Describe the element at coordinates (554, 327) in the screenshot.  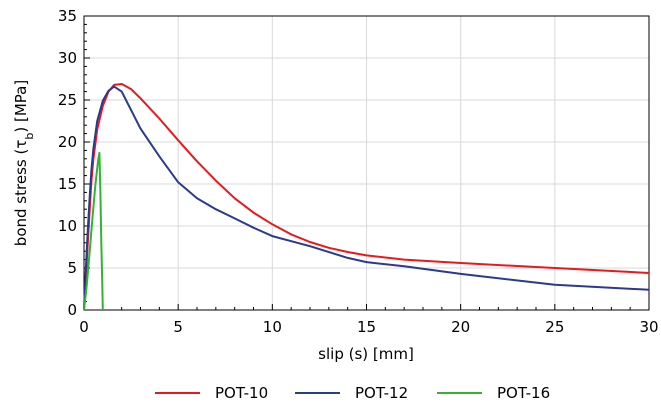
I see `x-tick-label: 25` at that location.